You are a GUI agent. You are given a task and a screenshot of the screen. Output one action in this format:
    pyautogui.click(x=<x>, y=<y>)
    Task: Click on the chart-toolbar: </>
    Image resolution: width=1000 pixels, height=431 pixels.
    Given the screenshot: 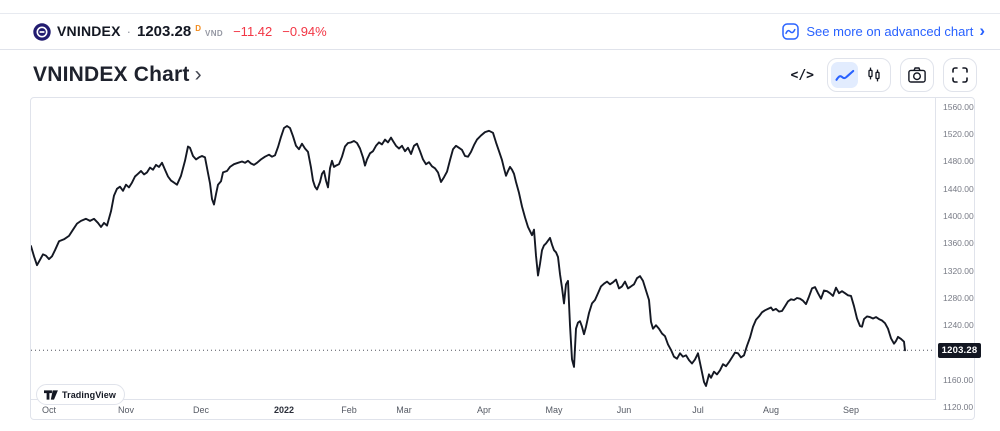 What is the action you would take?
    pyautogui.click(x=882, y=75)
    